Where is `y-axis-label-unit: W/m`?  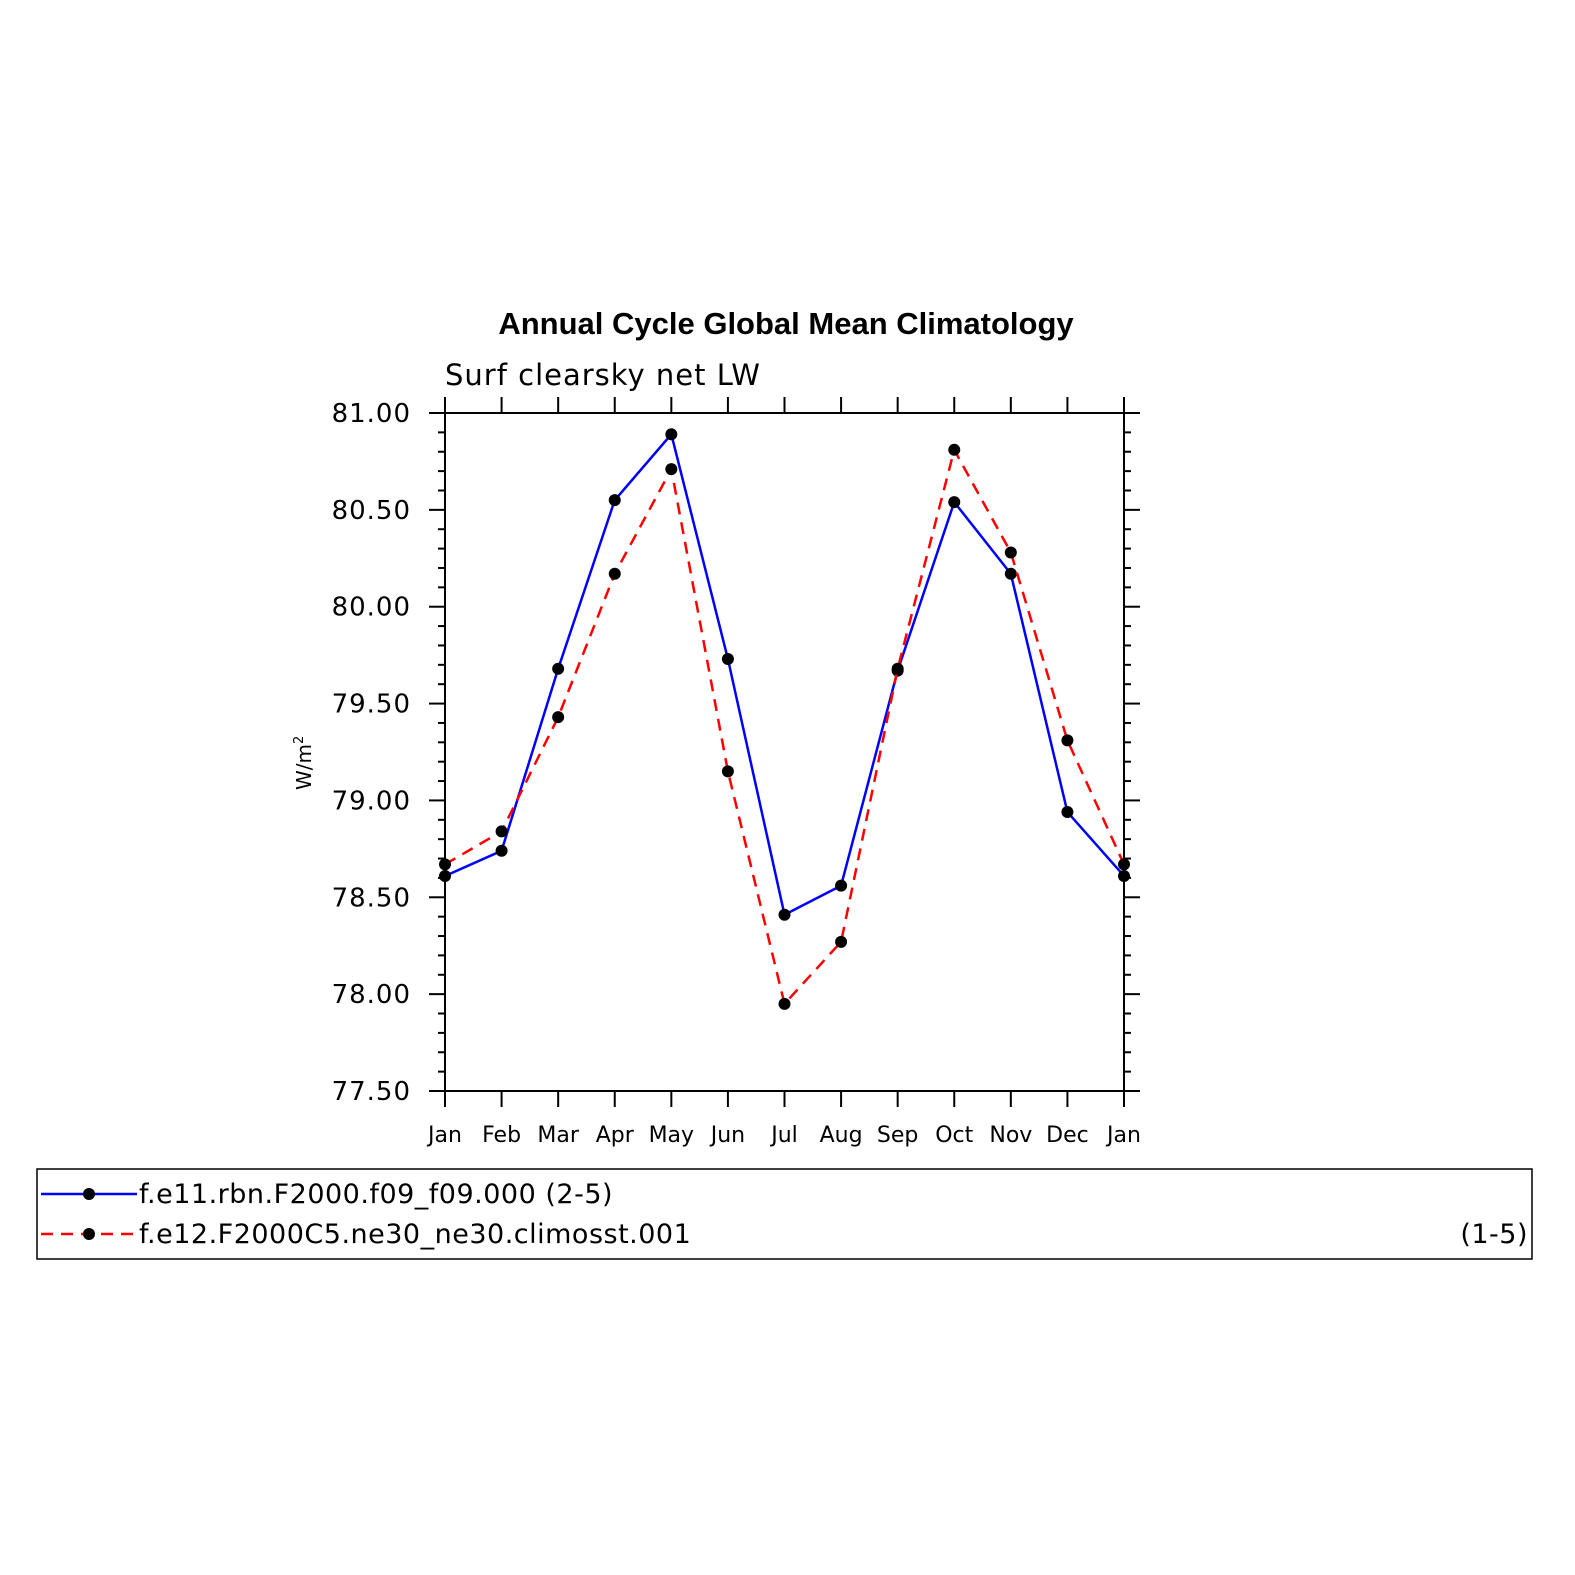 y-axis-label-unit: W/m is located at coordinates (304, 767).